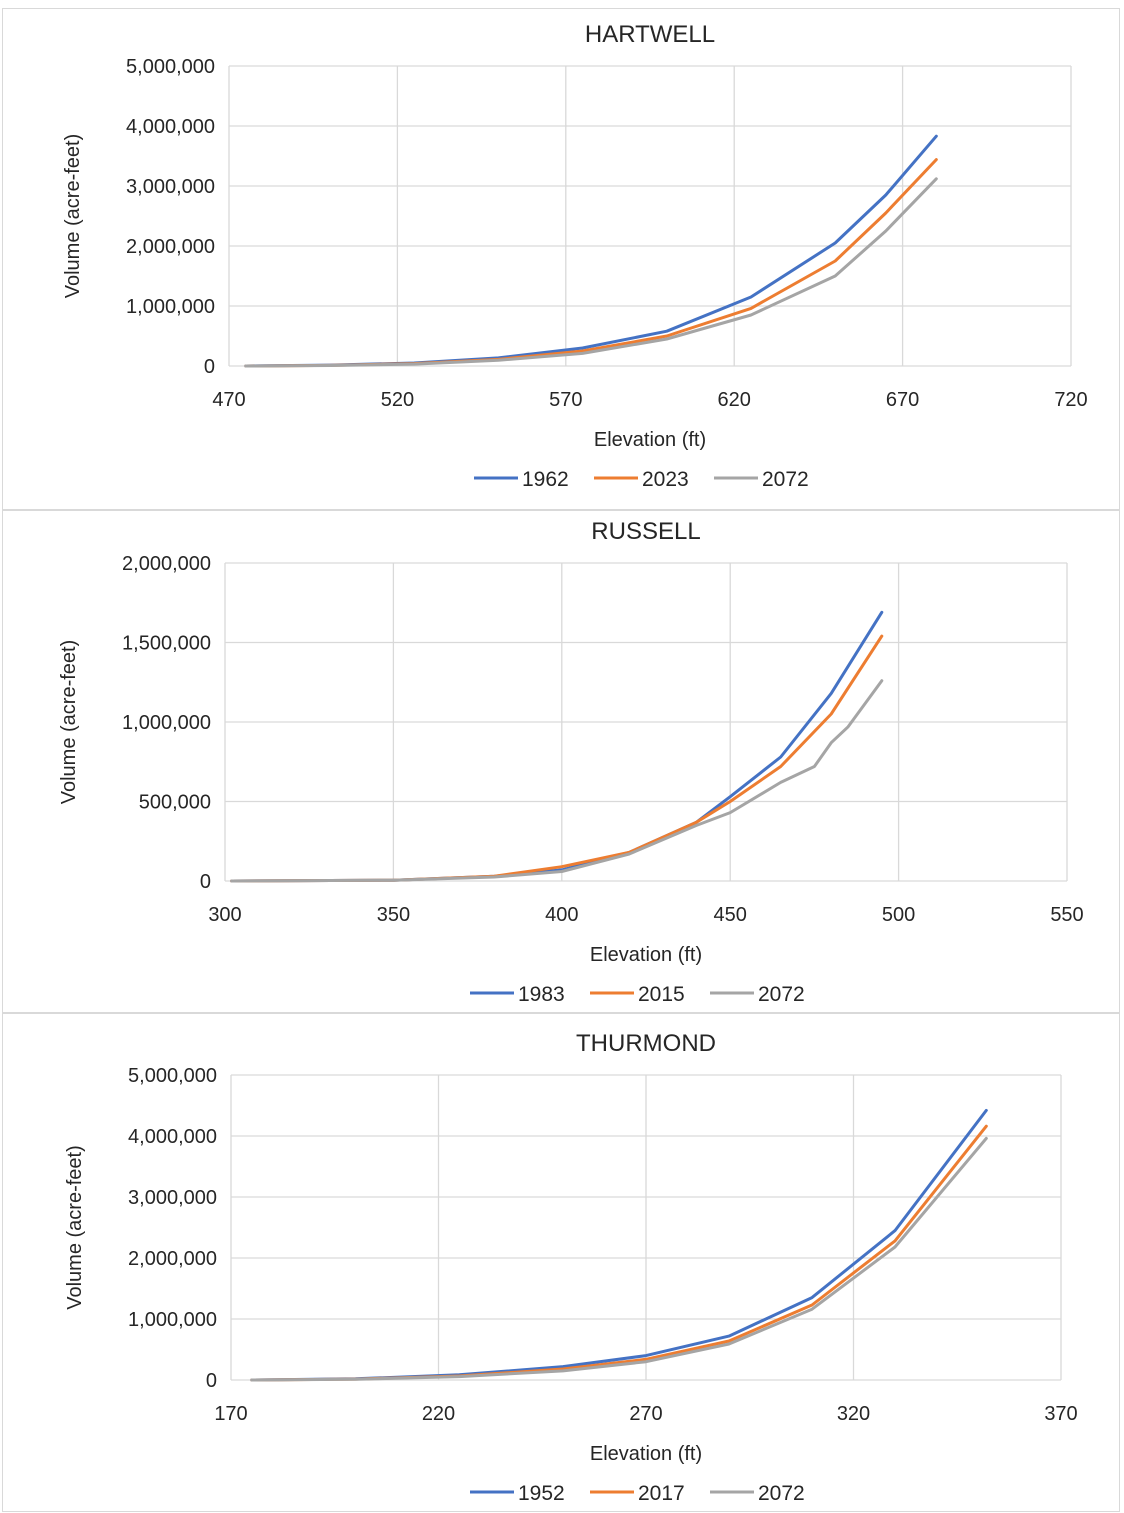  What do you see at coordinates (561, 915) in the screenshot?
I see `russell-x-tick-label: 400` at bounding box center [561, 915].